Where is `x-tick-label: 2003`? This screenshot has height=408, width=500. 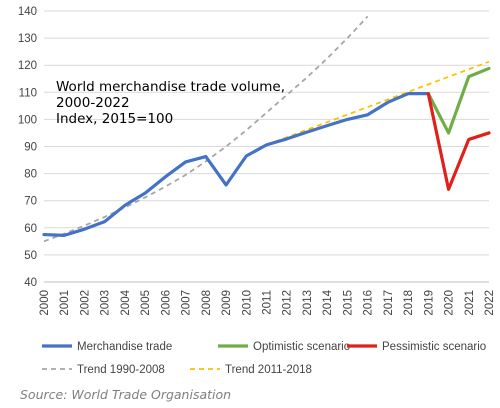 x-tick-label: 2003 is located at coordinates (106, 303).